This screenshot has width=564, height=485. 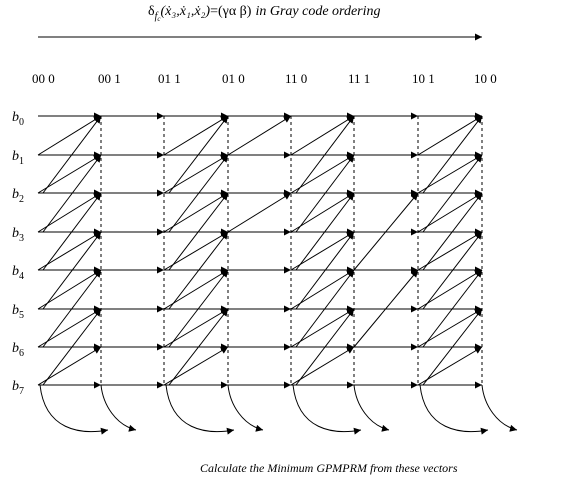 I want to click on row-label: b4, so click(x=18, y=273).